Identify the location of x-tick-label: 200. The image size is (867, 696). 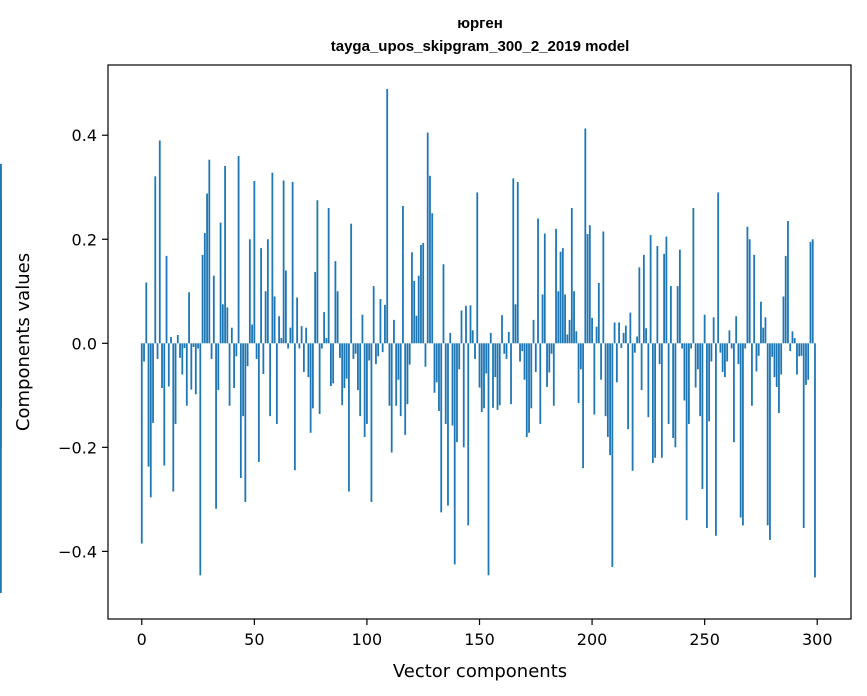
(592, 639).